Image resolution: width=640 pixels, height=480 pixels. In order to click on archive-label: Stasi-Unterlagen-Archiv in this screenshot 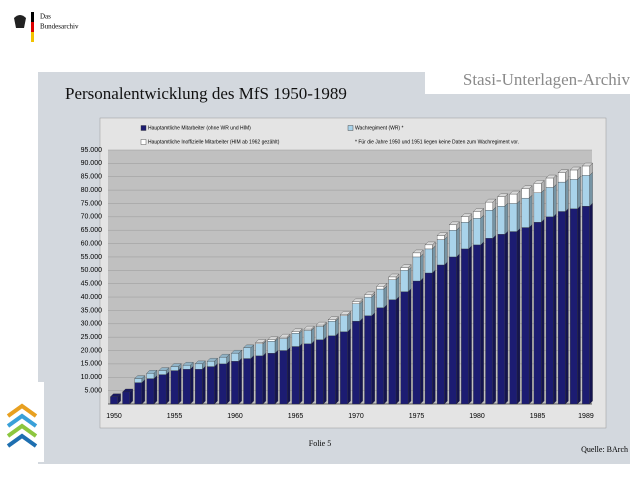, I will do `click(547, 79)`.